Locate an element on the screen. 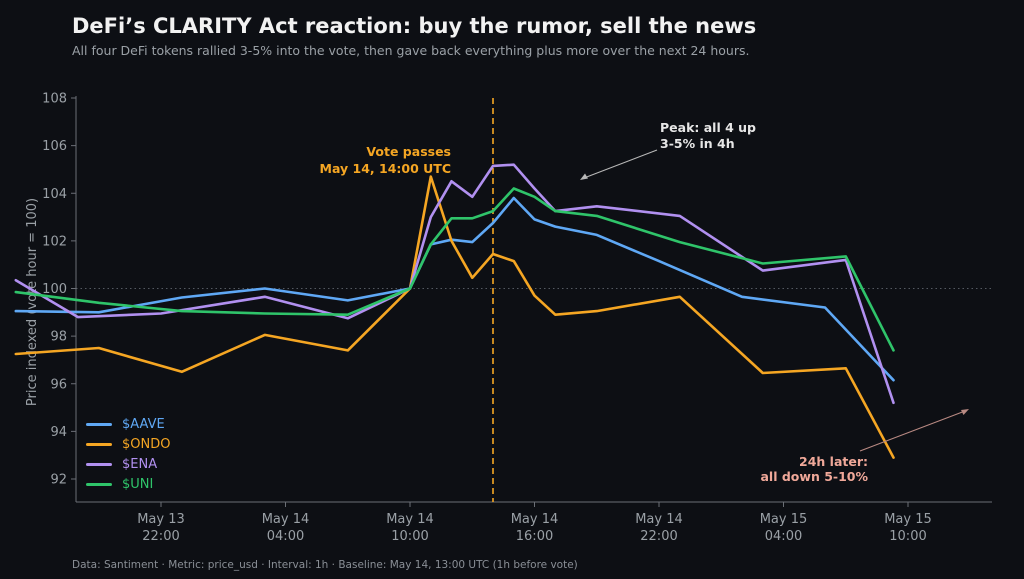 This screenshot has height=579, width=1024. peak-arrow is located at coordinates (620, 164).